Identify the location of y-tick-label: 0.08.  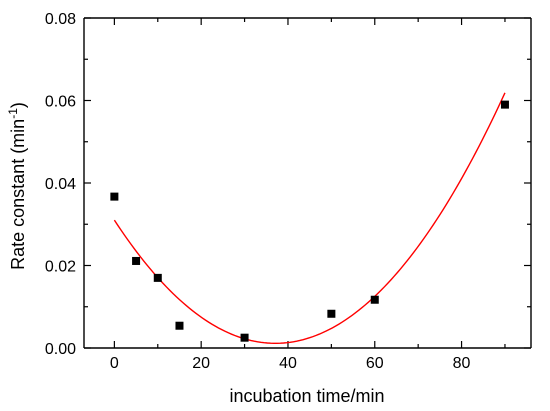
(60, 19).